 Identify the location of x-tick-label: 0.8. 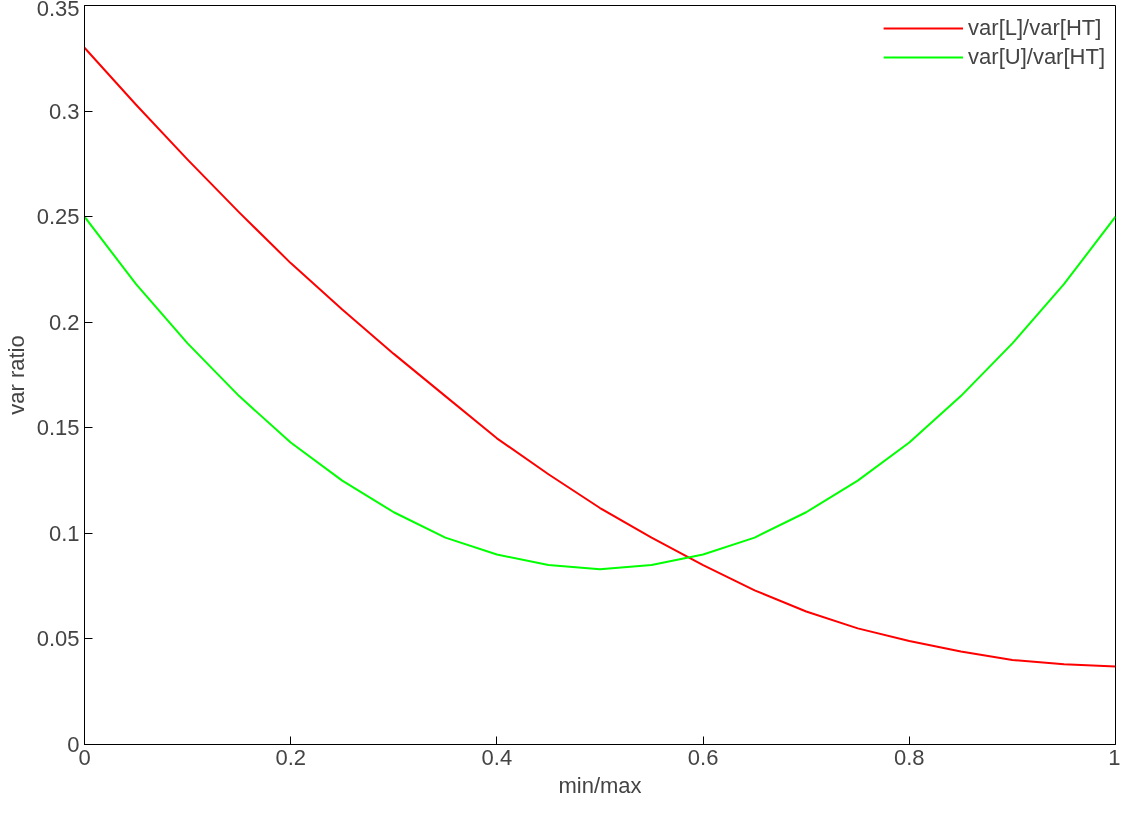
(909, 757).